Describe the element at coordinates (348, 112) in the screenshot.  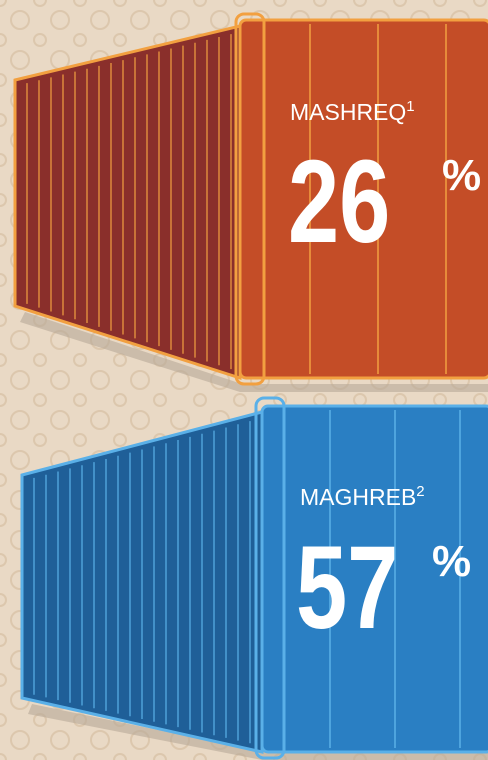
I see `region-name: MASHREQ` at that location.